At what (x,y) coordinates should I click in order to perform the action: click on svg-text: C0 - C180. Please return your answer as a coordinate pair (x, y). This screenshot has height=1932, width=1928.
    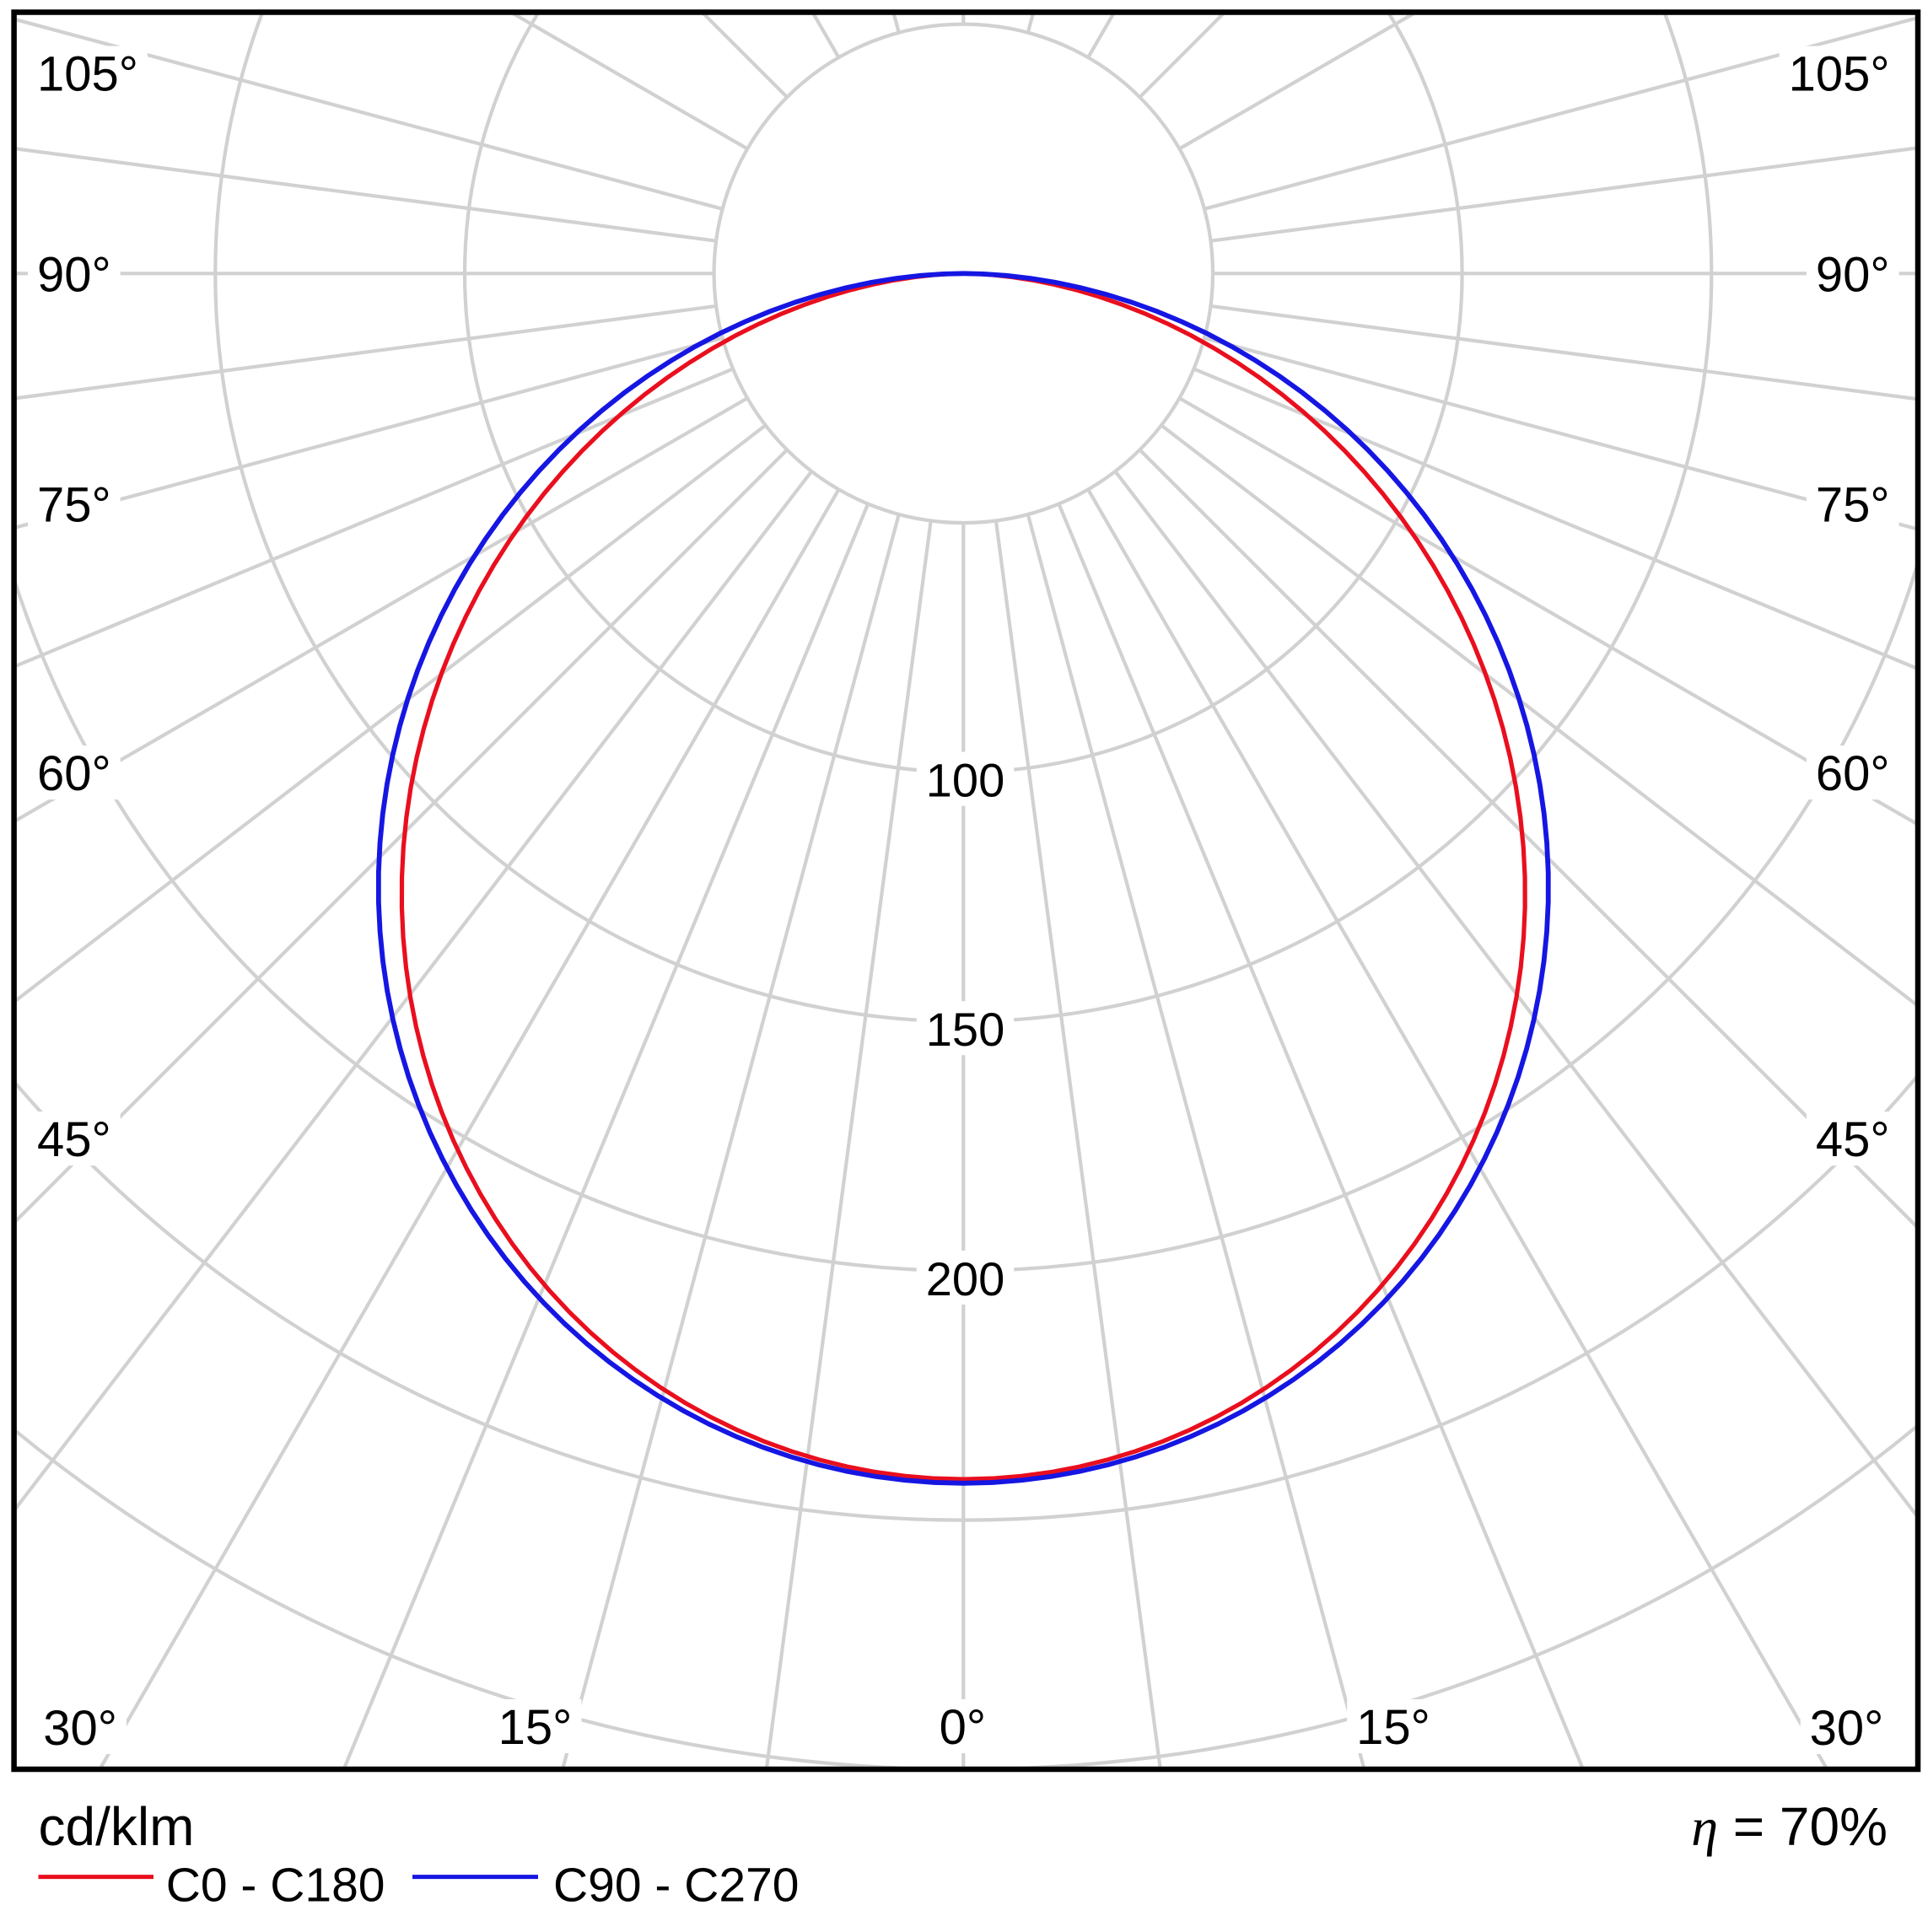
    Looking at the image, I should click on (275, 1886).